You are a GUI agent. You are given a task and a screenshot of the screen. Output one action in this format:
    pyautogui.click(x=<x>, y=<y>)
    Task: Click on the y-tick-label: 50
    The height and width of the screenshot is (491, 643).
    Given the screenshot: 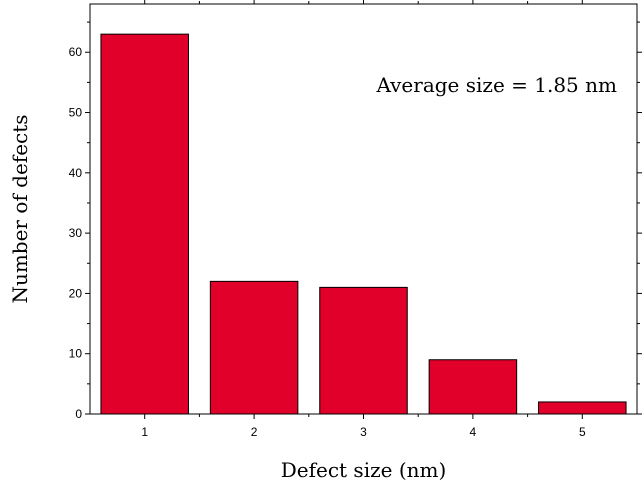 What is the action you would take?
    pyautogui.click(x=76, y=113)
    